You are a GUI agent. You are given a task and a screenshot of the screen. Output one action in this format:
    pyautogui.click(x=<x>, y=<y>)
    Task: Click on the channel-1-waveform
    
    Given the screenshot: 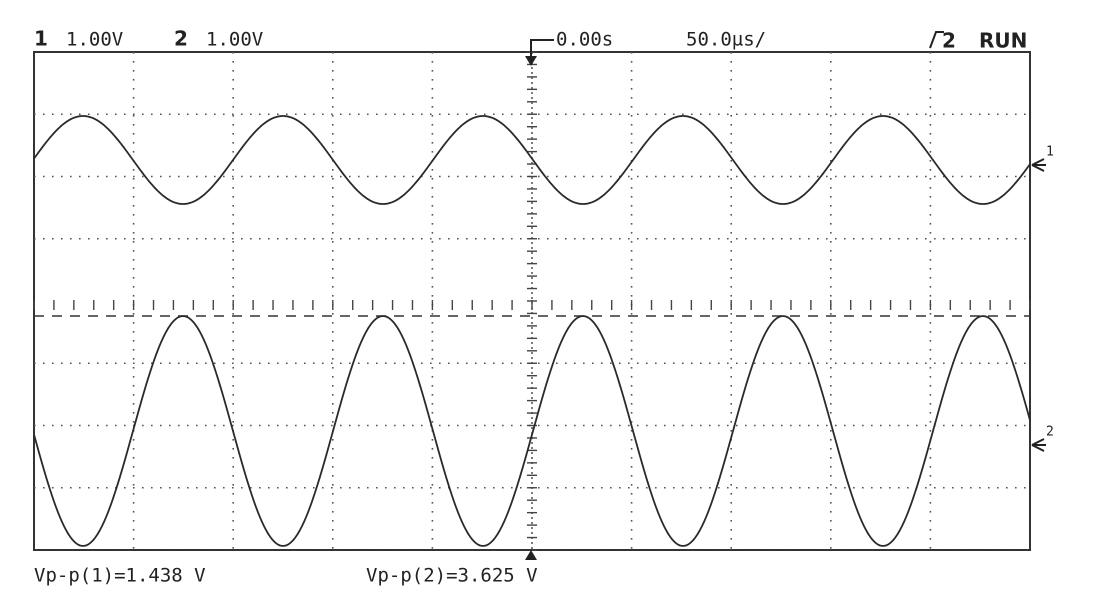 What is the action you would take?
    pyautogui.click(x=532, y=160)
    